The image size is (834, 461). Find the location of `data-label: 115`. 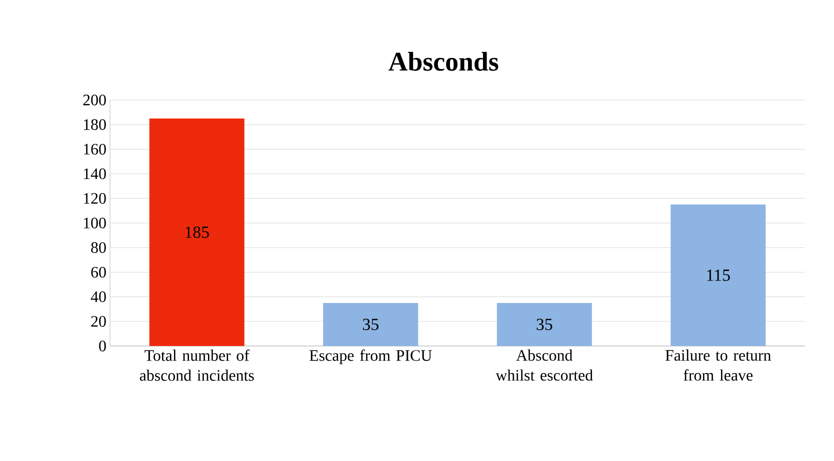

data-label: 115 is located at coordinates (718, 275).